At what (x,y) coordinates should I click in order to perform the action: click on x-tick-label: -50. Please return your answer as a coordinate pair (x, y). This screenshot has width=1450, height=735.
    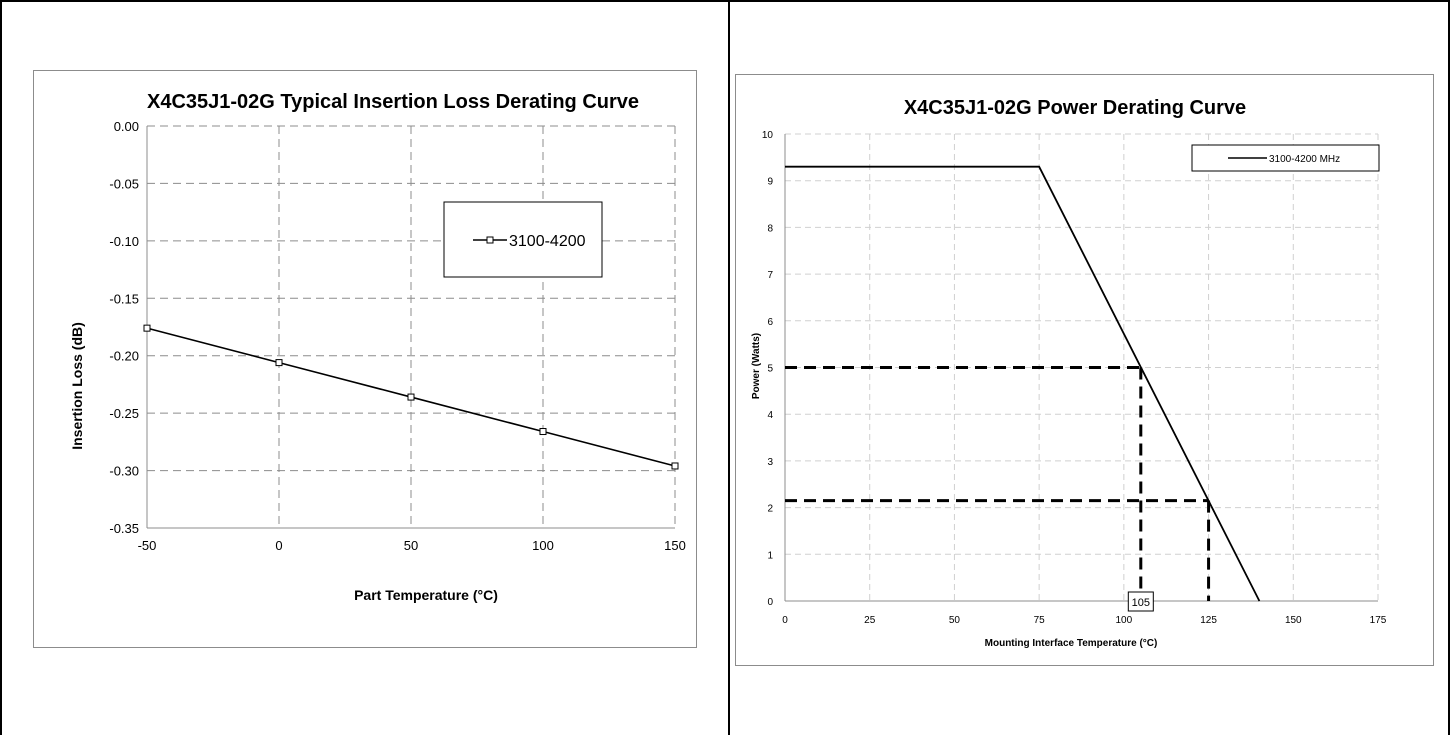
    Looking at the image, I should click on (147, 545).